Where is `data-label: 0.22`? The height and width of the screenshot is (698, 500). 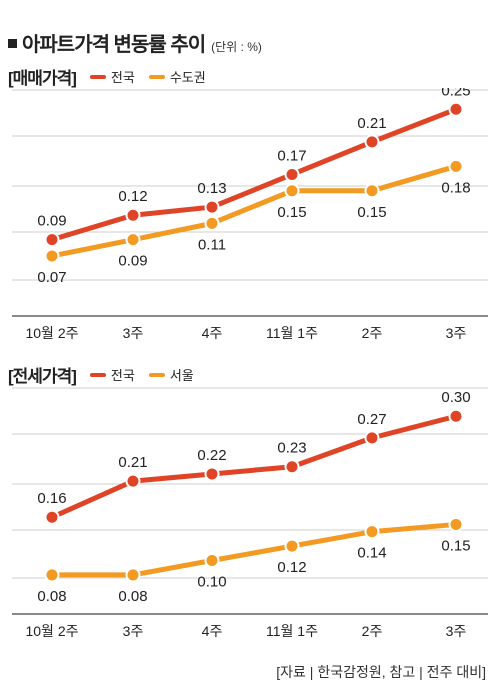
data-label: 0.22 is located at coordinates (211, 455).